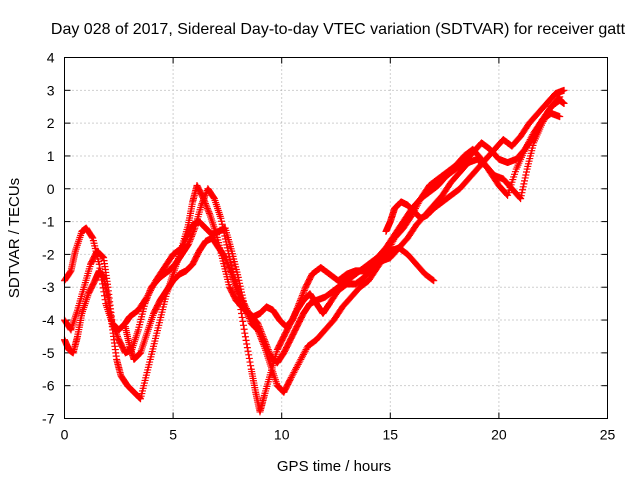 The image size is (640, 480). I want to click on x-axis-label: GPS time / hours, so click(334, 466).